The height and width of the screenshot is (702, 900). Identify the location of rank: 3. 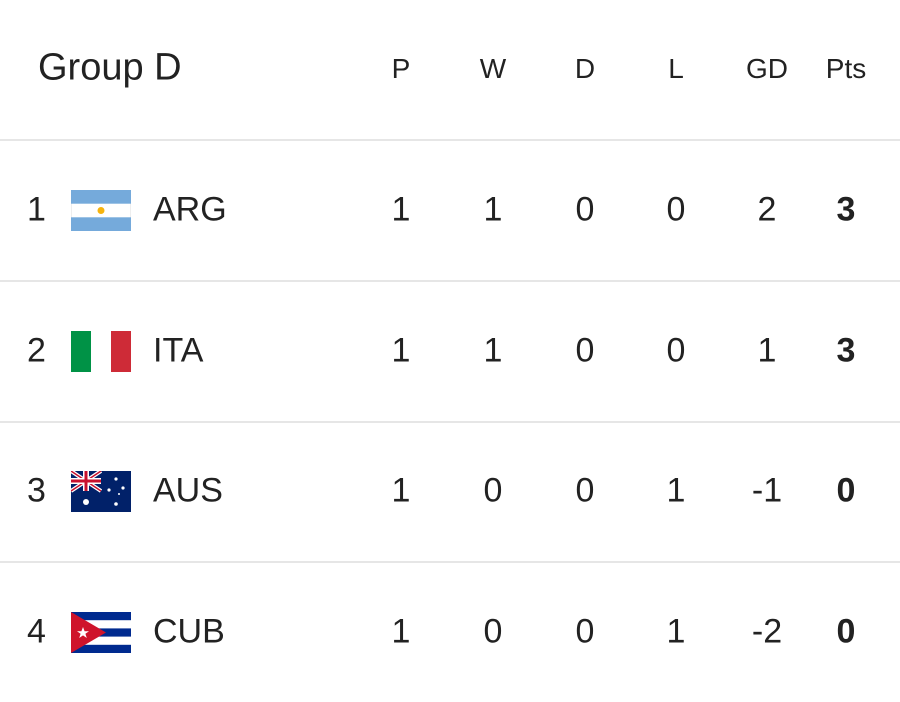
(36, 490).